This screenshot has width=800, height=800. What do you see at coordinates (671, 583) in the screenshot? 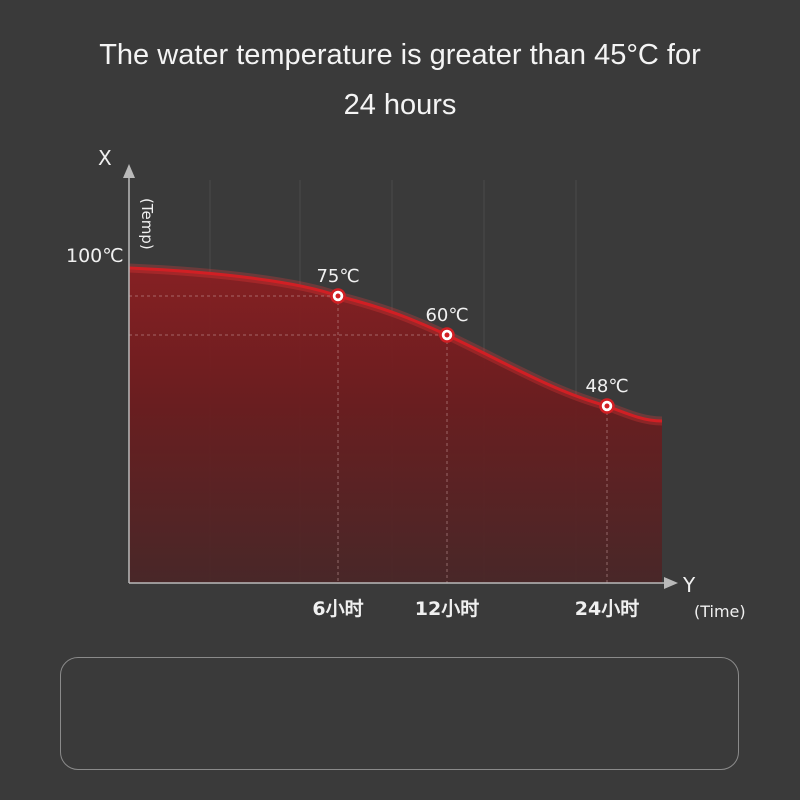
I see `x-axis-arrow` at bounding box center [671, 583].